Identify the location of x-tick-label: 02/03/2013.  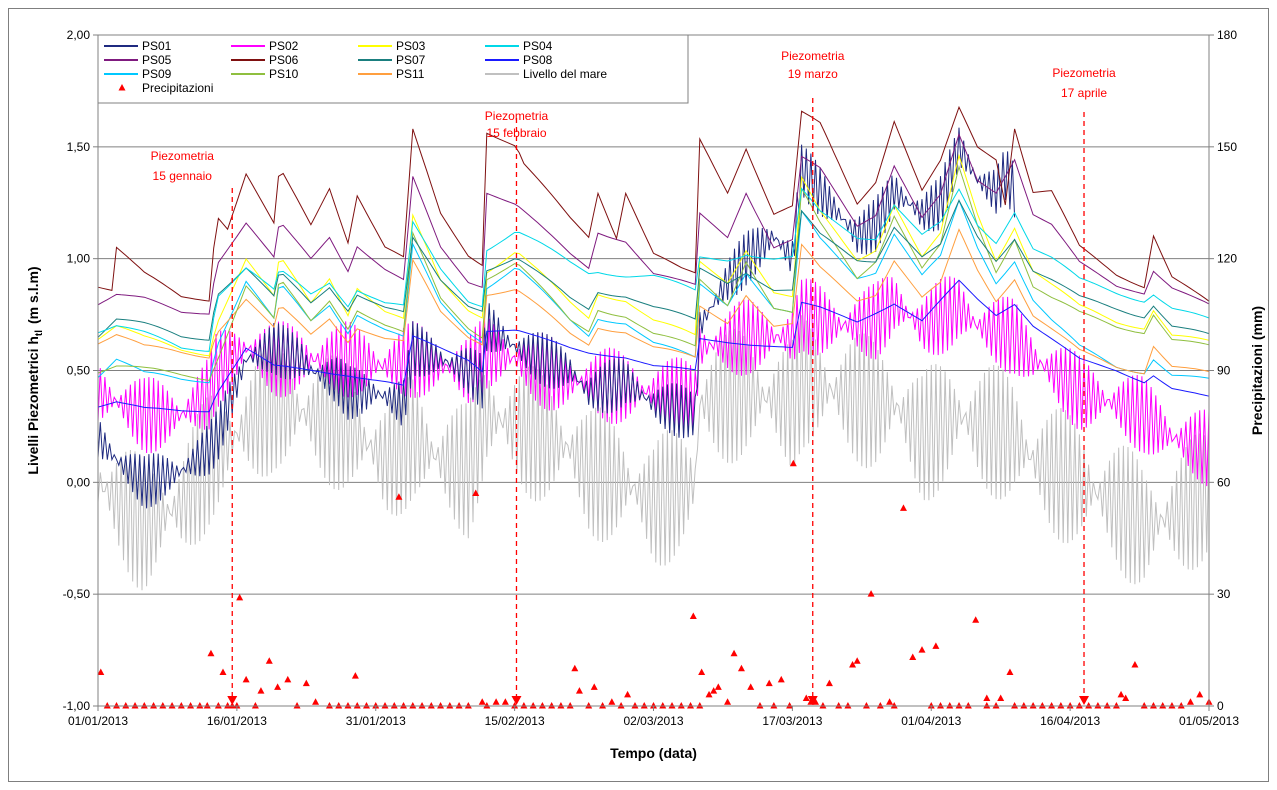
(653, 721).